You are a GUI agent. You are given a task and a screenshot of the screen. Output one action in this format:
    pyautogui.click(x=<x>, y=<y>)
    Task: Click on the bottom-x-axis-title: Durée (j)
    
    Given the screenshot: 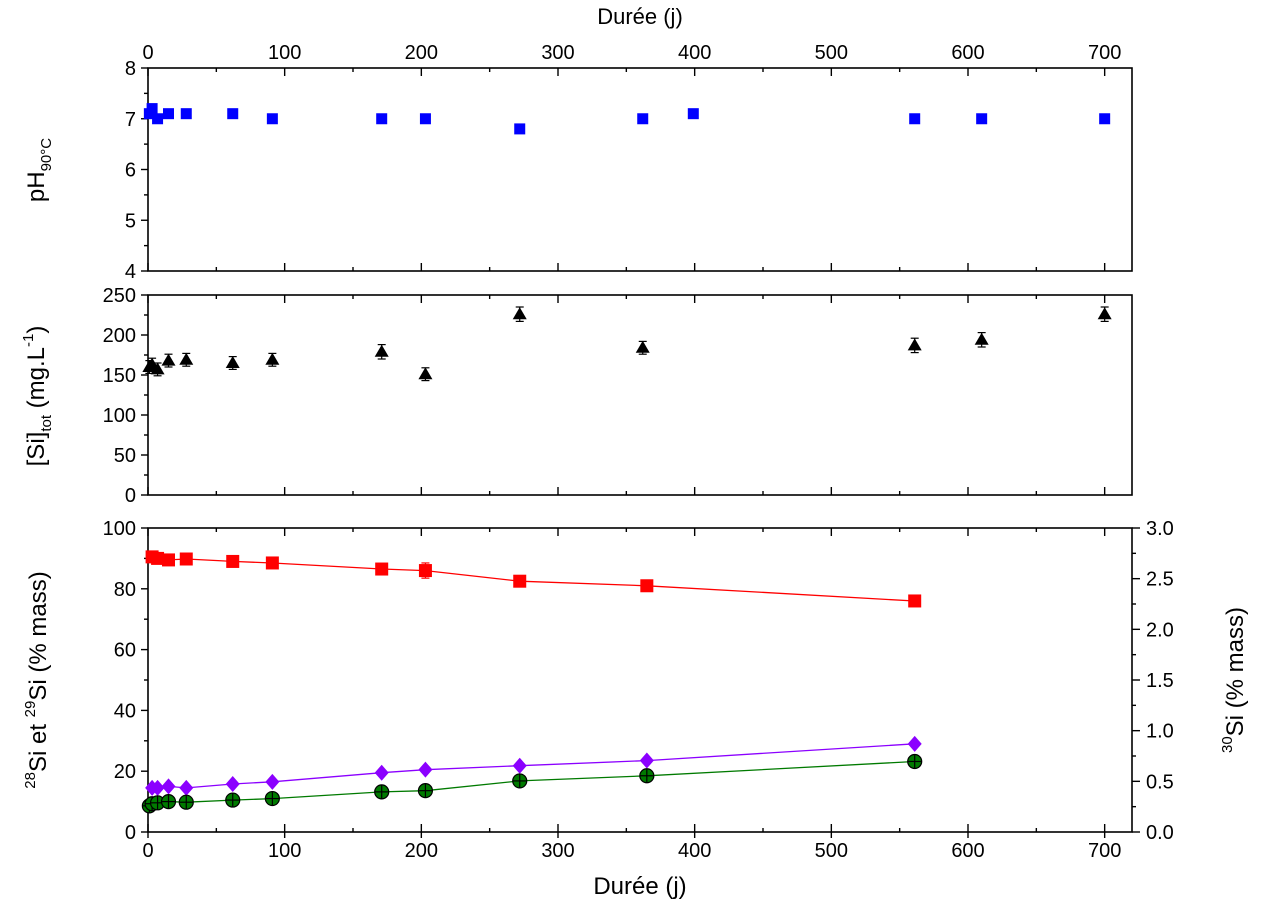 What is the action you would take?
    pyautogui.click(x=639, y=886)
    